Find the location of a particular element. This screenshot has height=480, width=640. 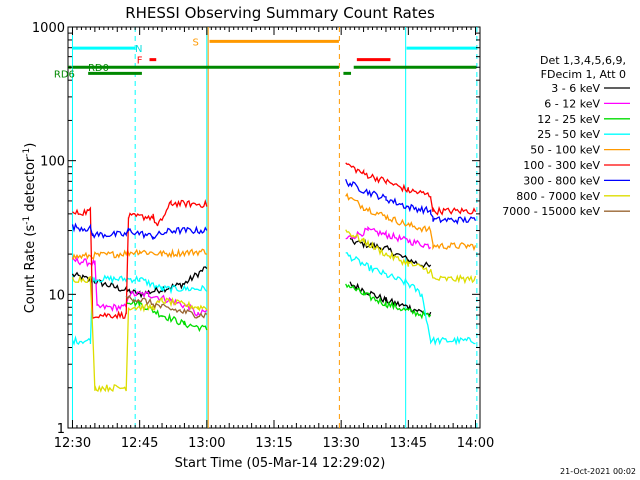

y-axis-label-end: ) is located at coordinates (30, 145).